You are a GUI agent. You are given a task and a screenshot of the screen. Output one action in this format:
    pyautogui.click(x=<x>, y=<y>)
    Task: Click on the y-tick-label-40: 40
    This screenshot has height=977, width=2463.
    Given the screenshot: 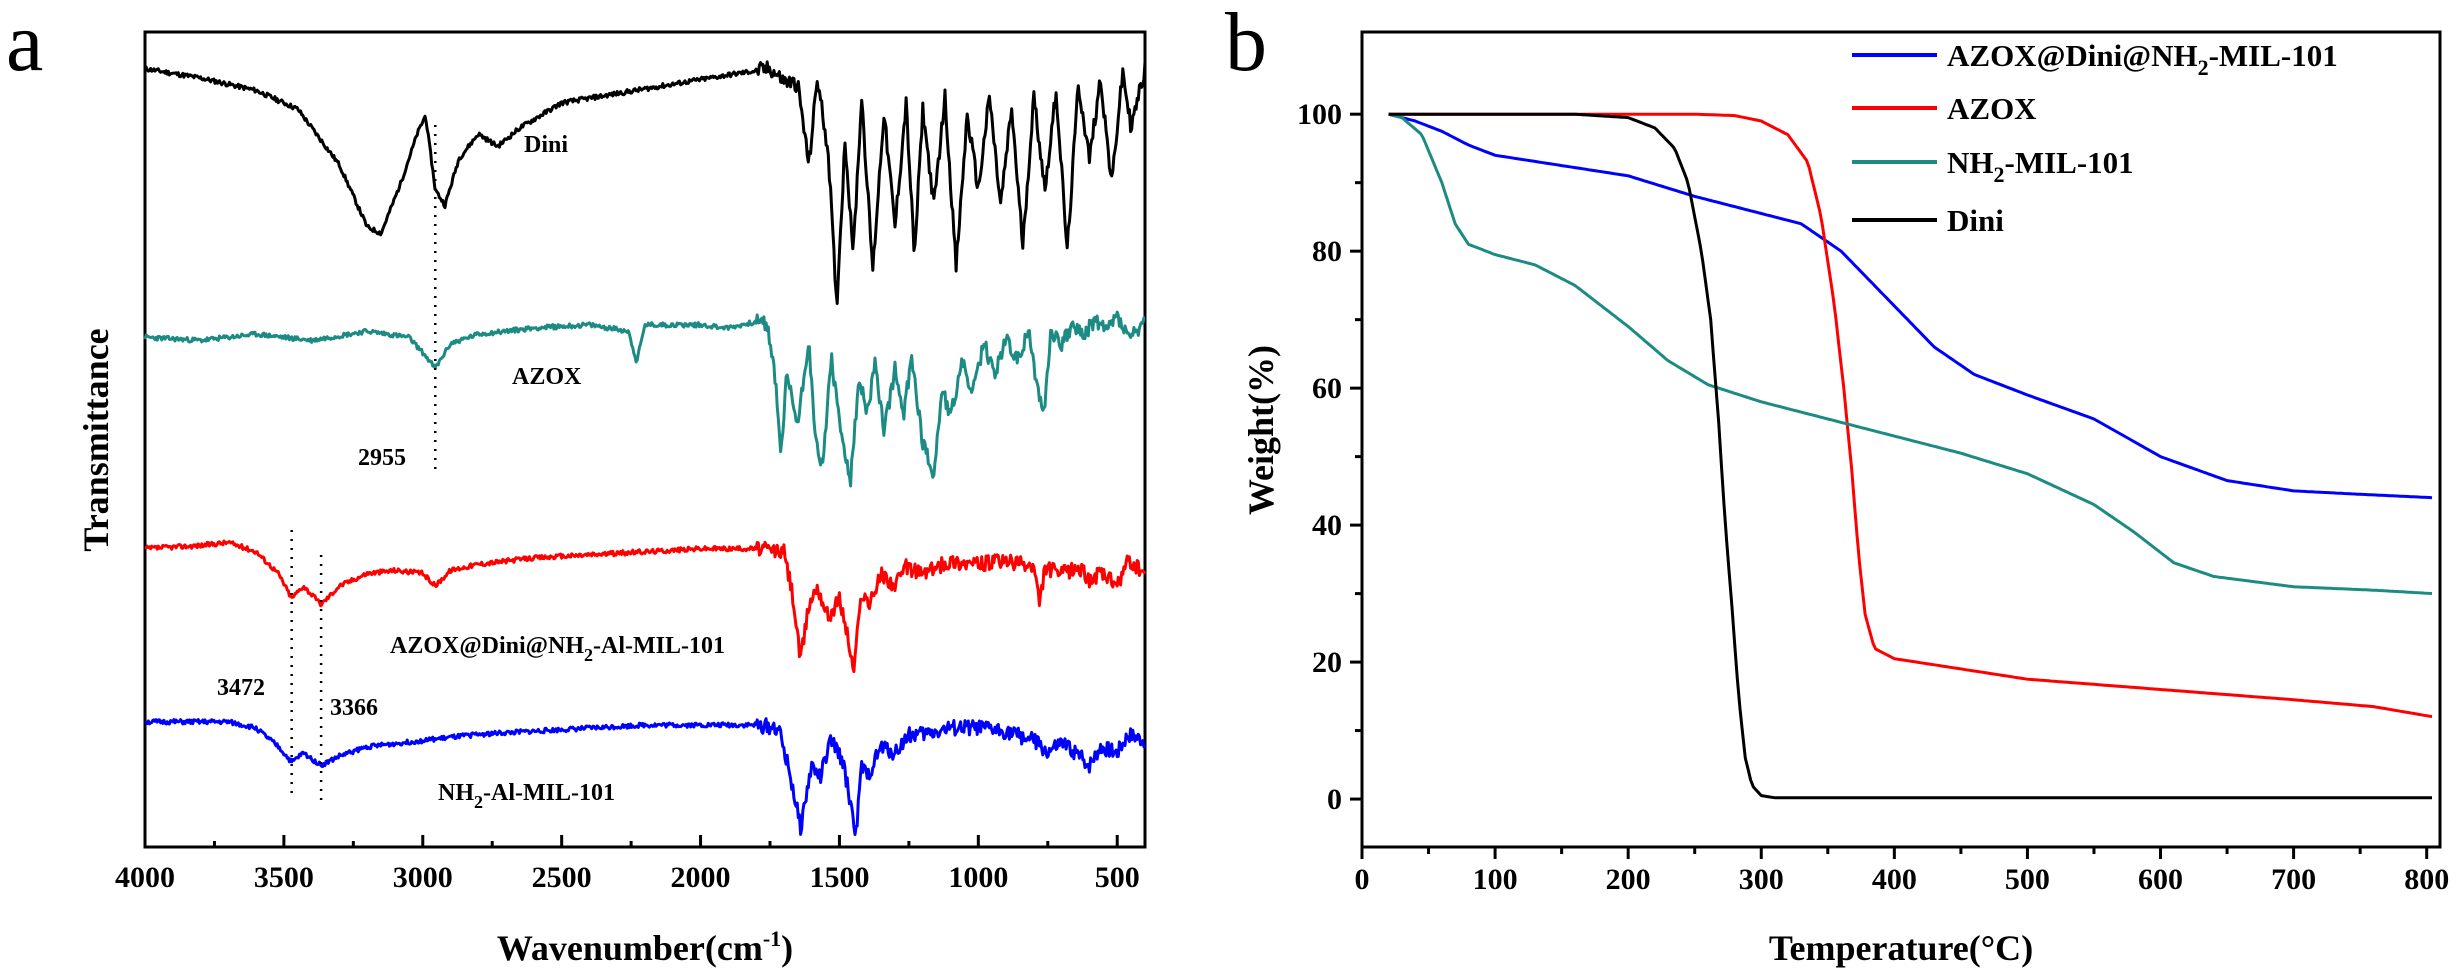 What is the action you would take?
    pyautogui.click(x=1327, y=525)
    